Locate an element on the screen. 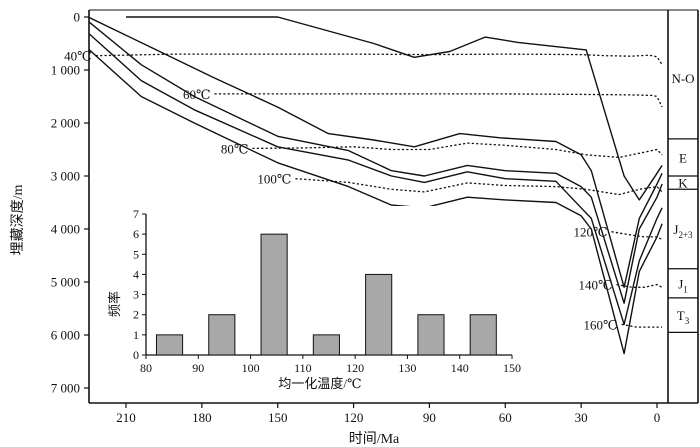 The width and height of the screenshot is (700, 447). strata-label: E is located at coordinates (683, 157).